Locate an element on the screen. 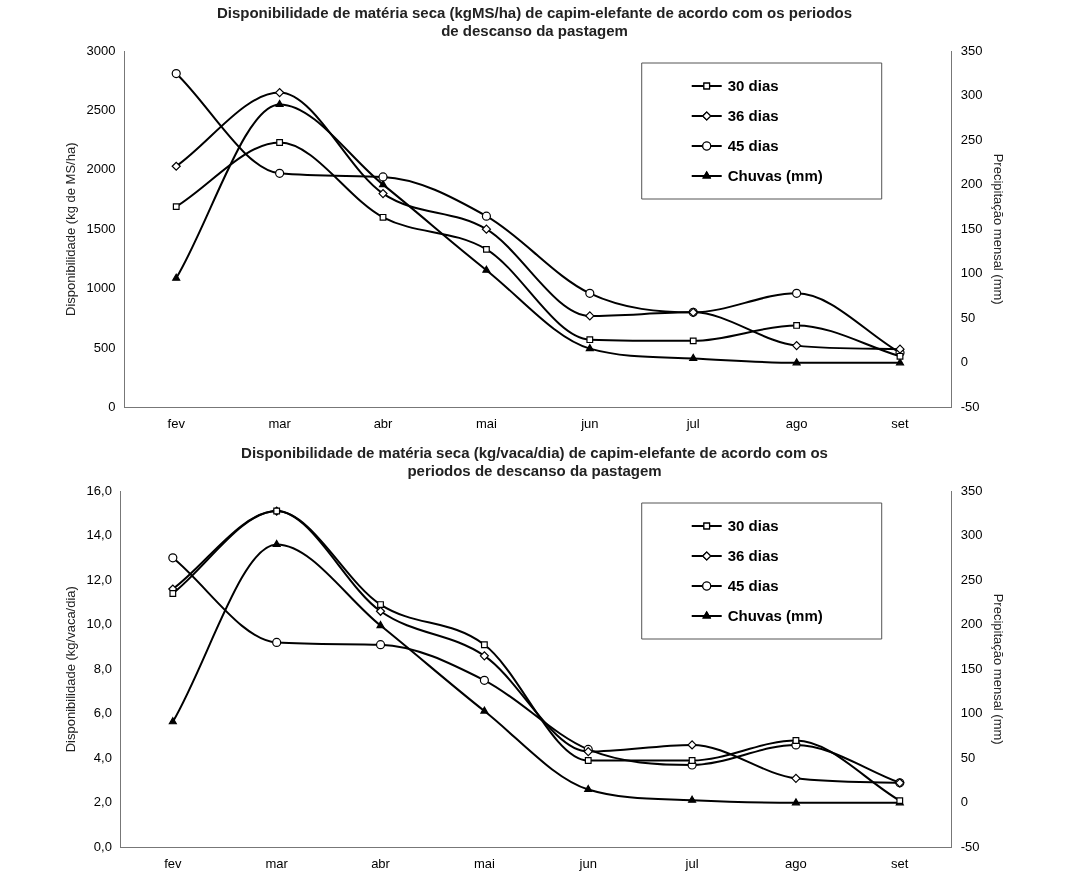 The width and height of the screenshot is (1069, 886). y-tick-label: 10,0 is located at coordinates (99, 624).